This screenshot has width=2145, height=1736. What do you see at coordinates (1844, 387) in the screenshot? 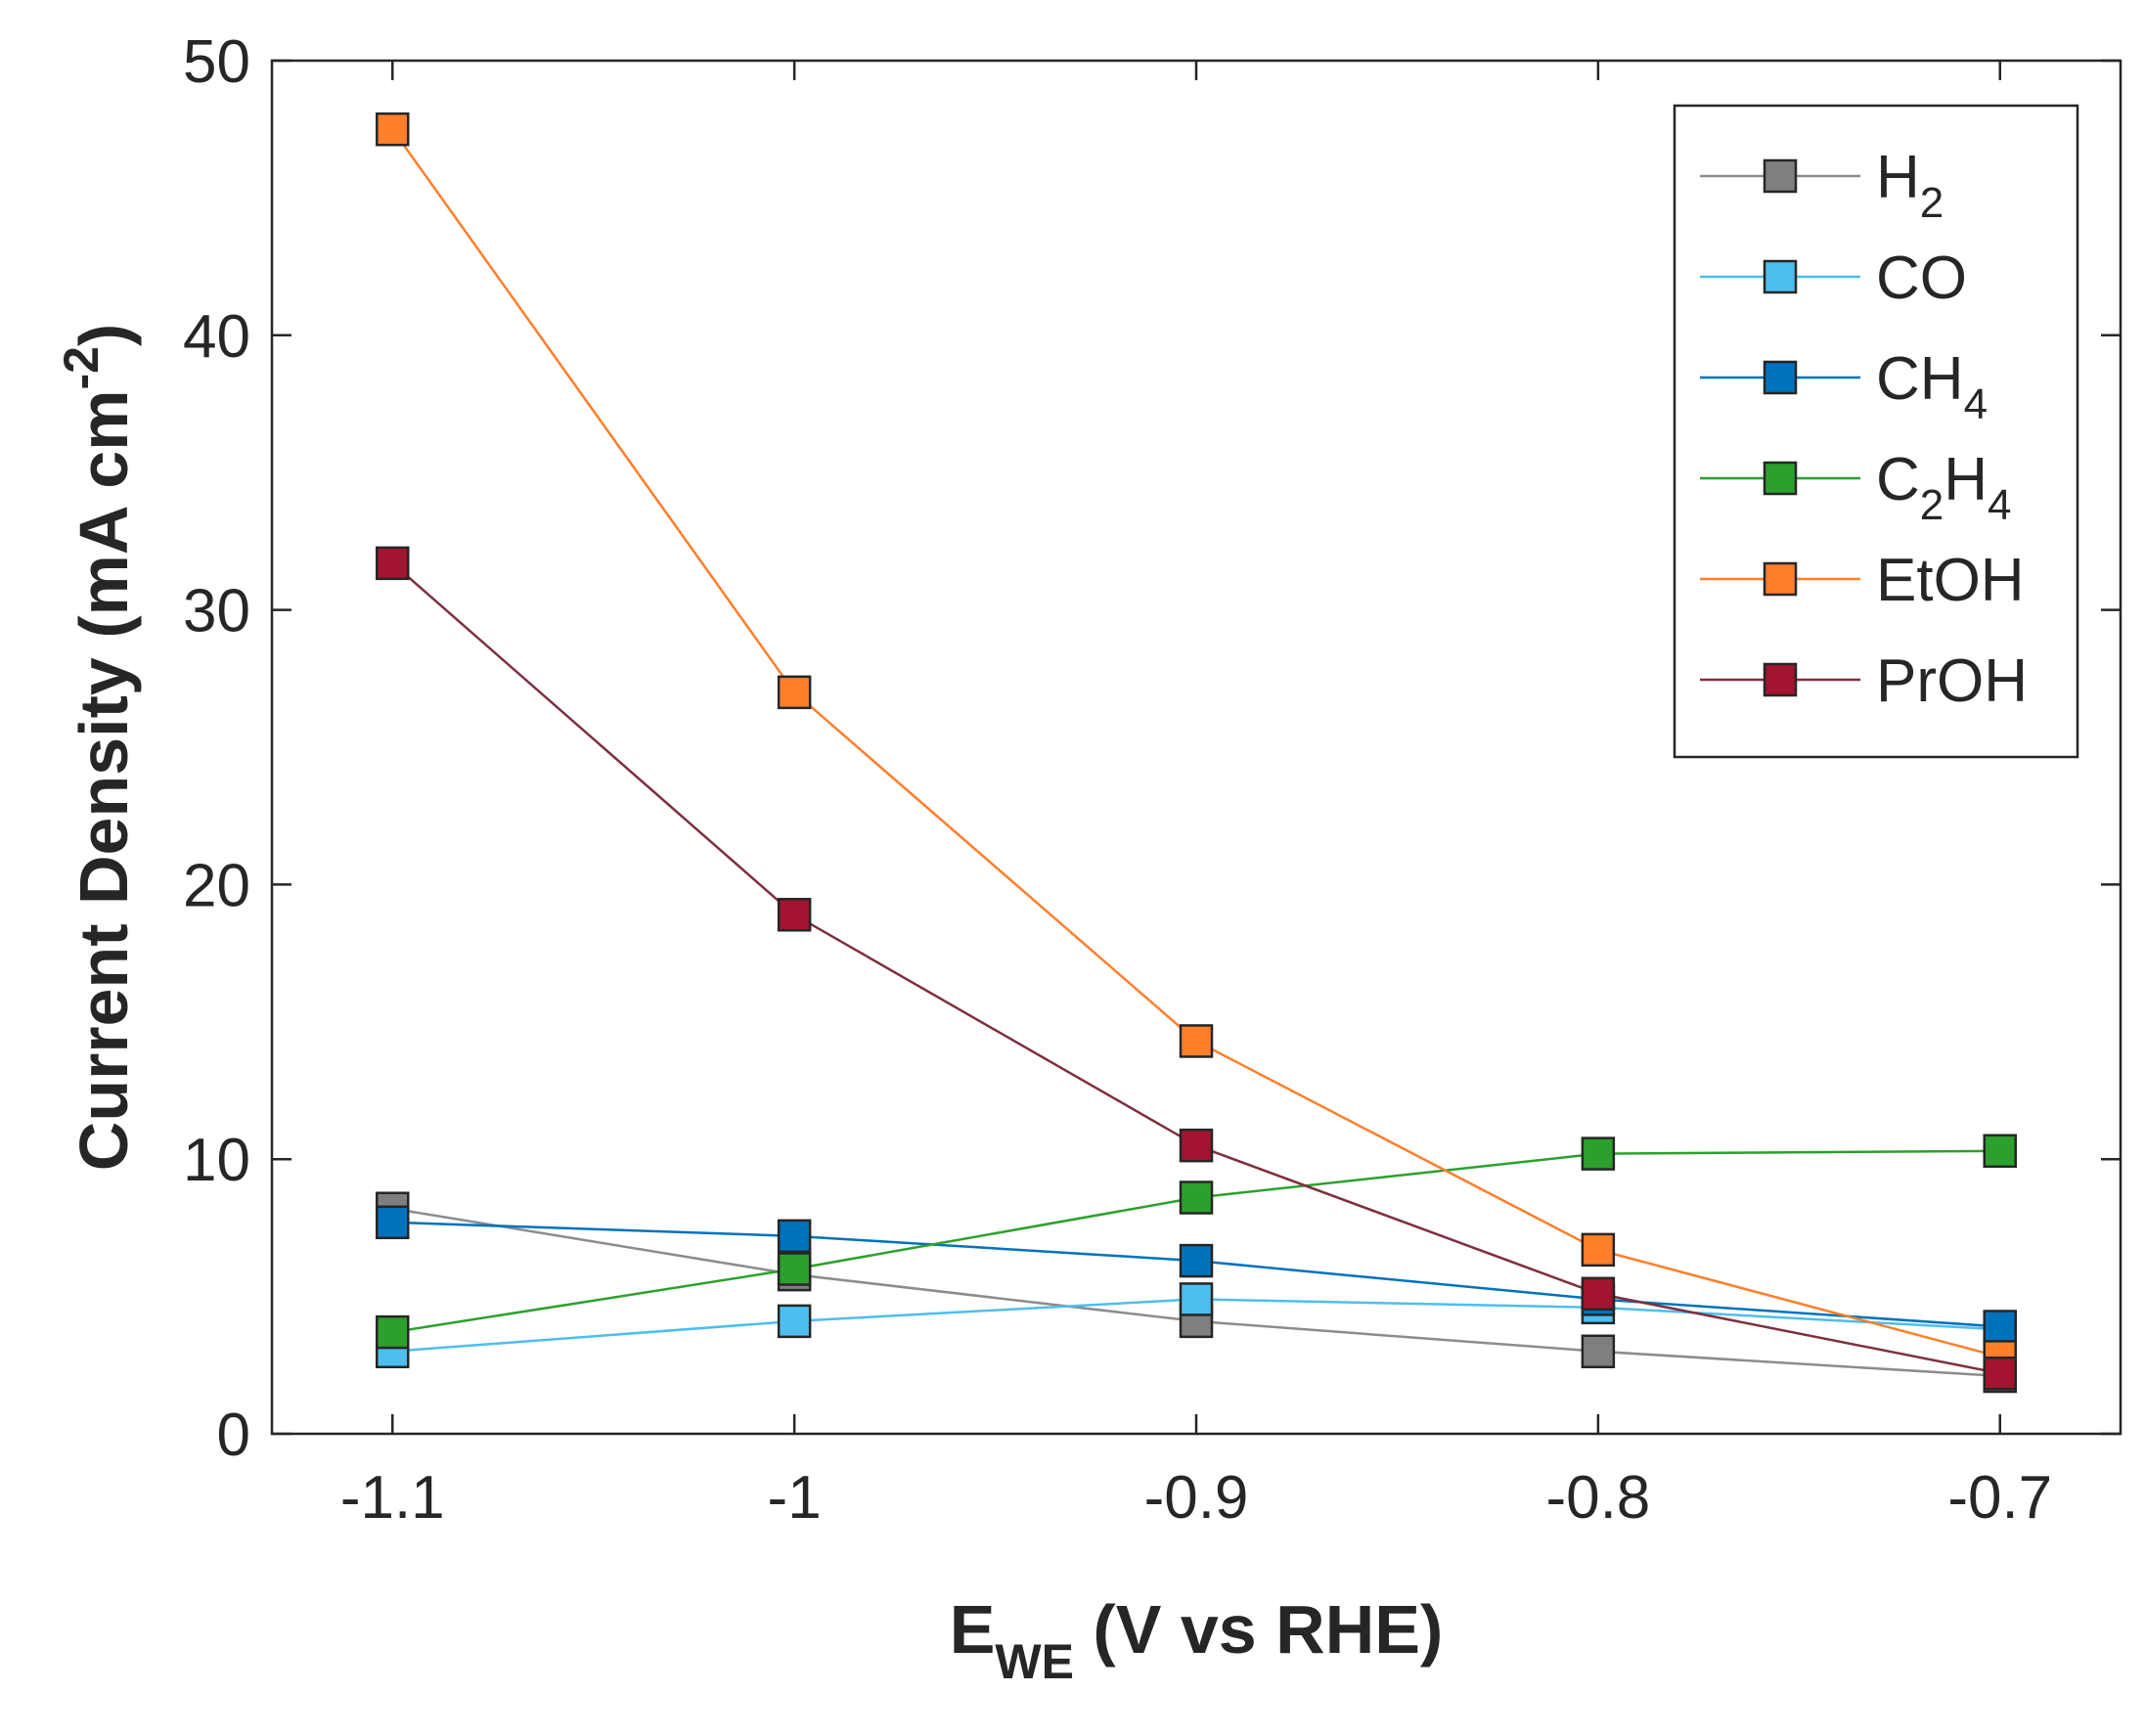
I see `legend-item-ch4: CH4` at bounding box center [1844, 387].